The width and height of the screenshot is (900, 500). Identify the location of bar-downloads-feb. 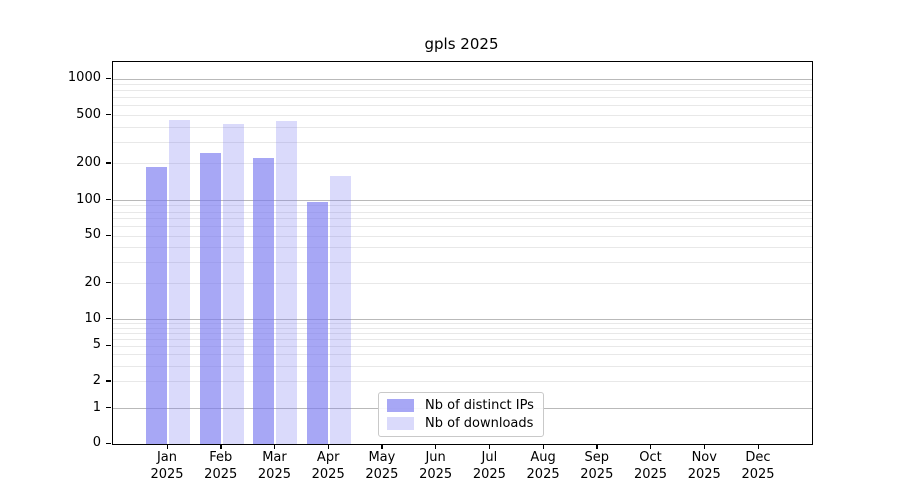
(233, 283).